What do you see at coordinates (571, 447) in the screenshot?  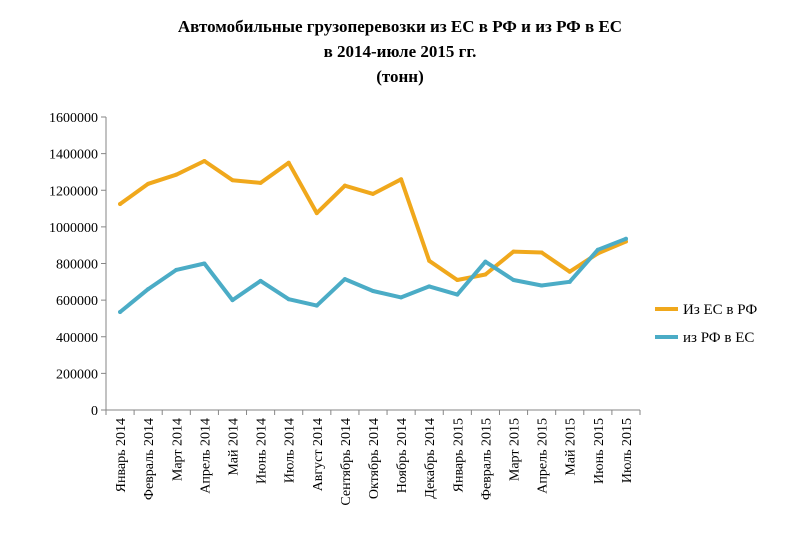 I see `x-tick-label: Май 2015` at bounding box center [571, 447].